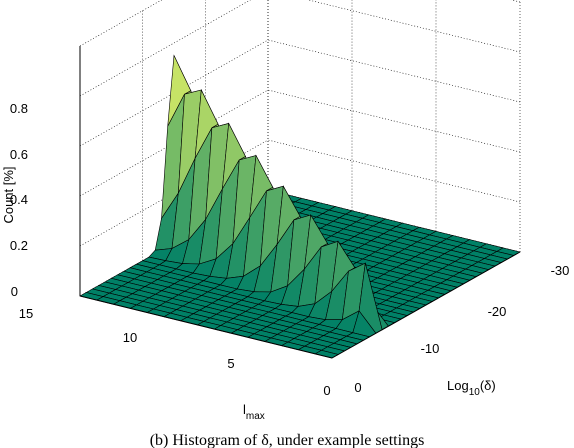 The height and width of the screenshot is (448, 574). I want to click on x-axis-label-sub: 10, so click(475, 392).